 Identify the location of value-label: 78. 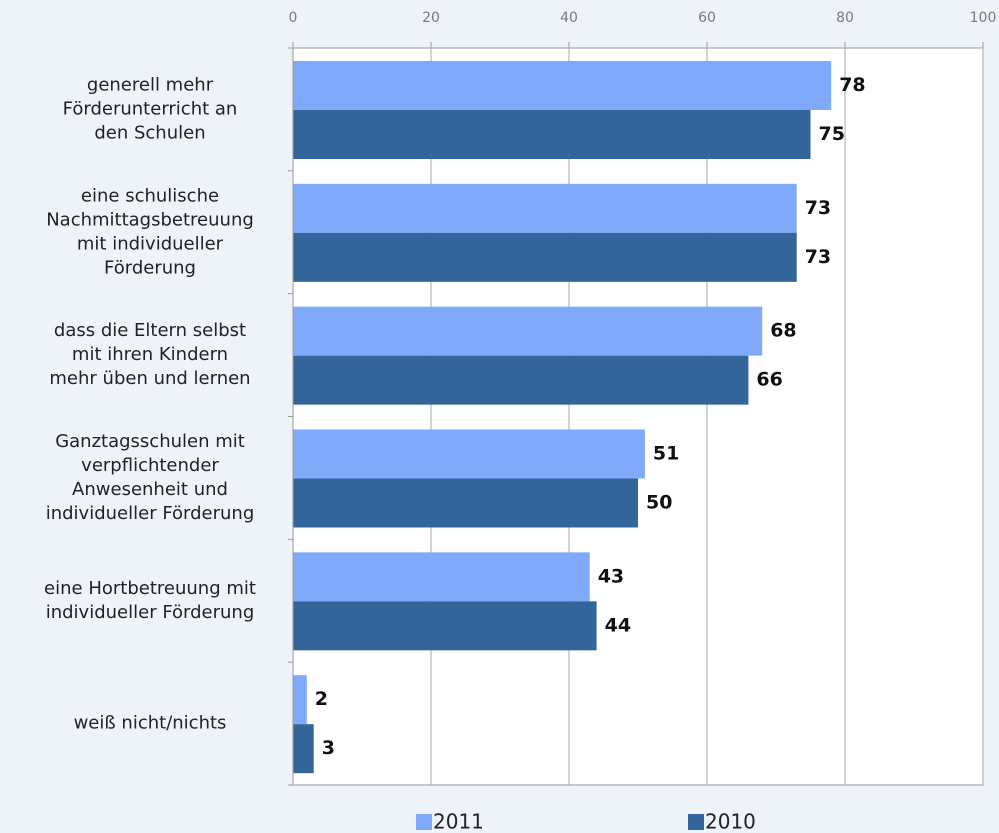
(852, 85).